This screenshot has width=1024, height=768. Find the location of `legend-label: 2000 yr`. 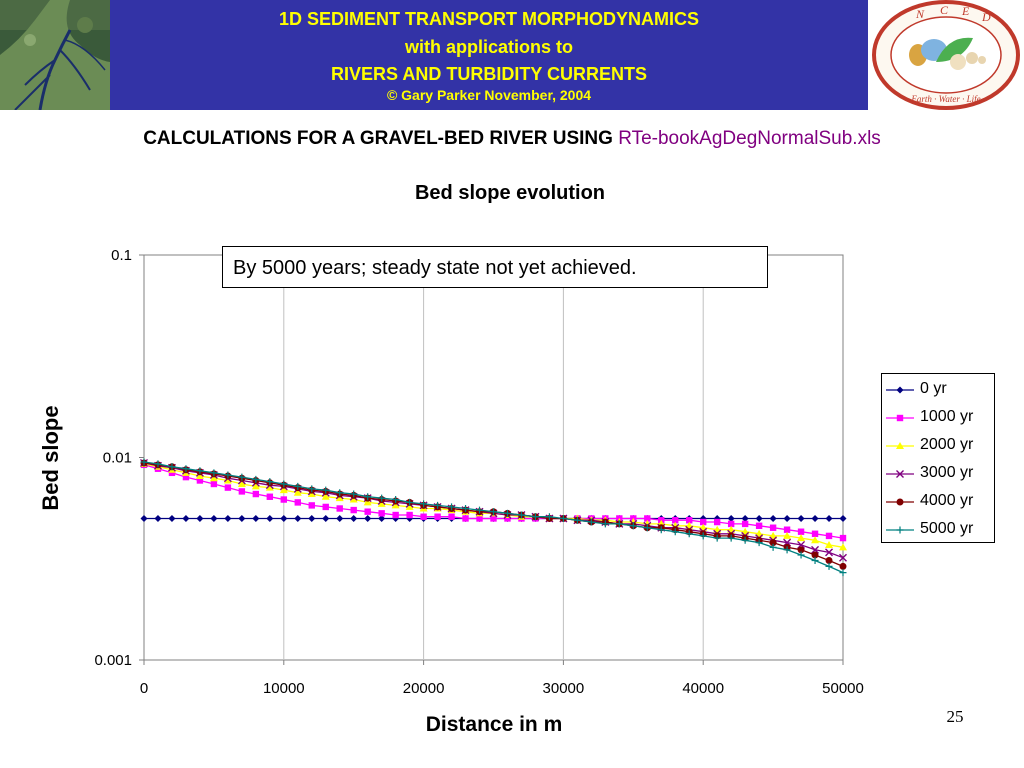

legend-label: 2000 yr is located at coordinates (947, 444).